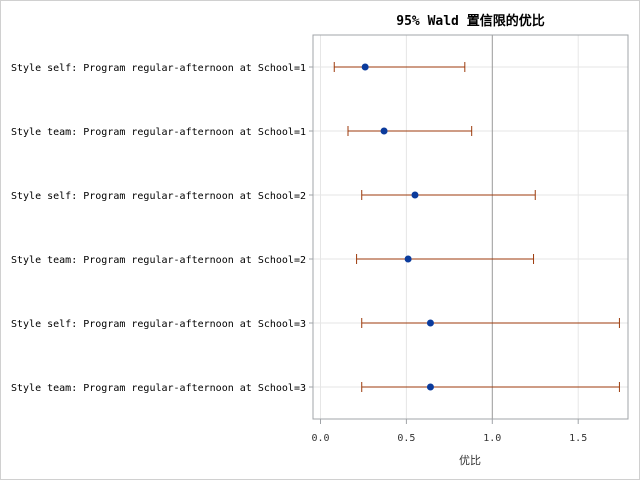 Image resolution: width=640 pixels, height=480 pixels. What do you see at coordinates (406, 438) in the screenshot?
I see `x-tick-label: 0.5` at bounding box center [406, 438].